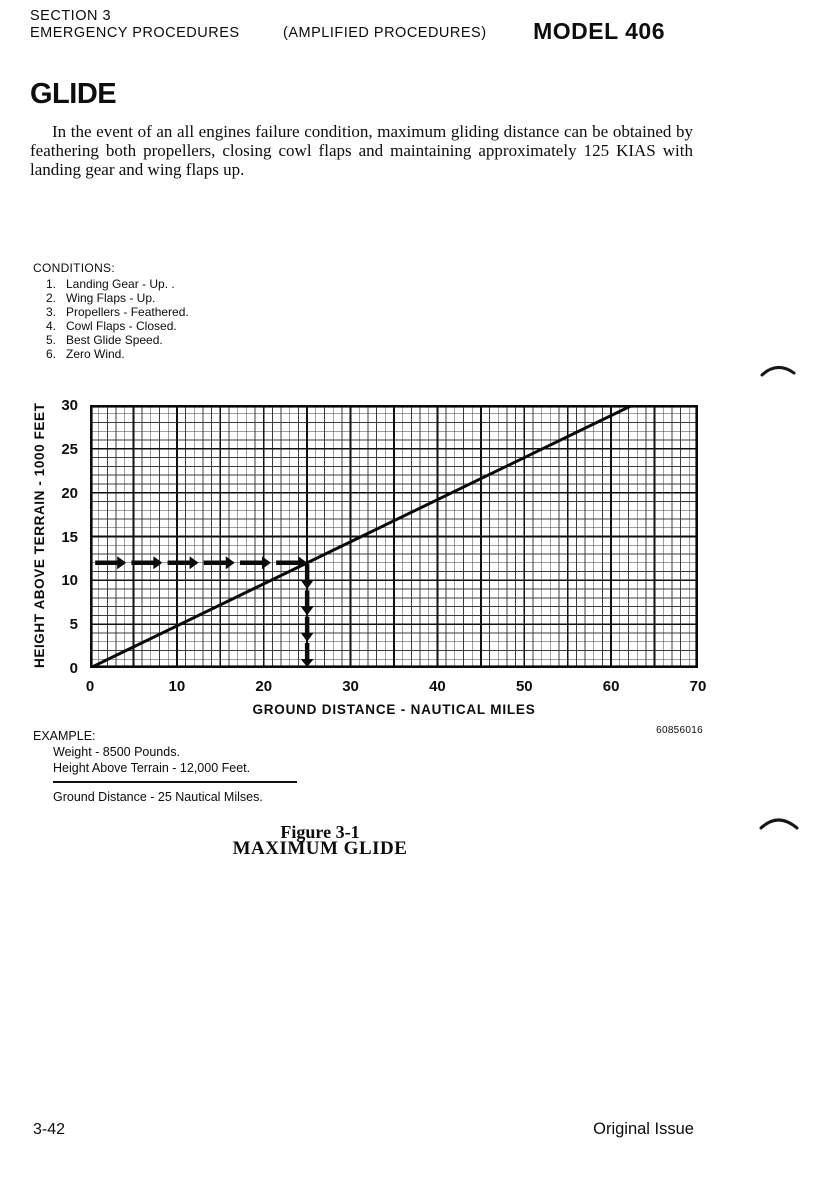 This screenshot has height=1182, width=835. What do you see at coordinates (73, 625) in the screenshot?
I see `y-tick-label: 5` at bounding box center [73, 625].